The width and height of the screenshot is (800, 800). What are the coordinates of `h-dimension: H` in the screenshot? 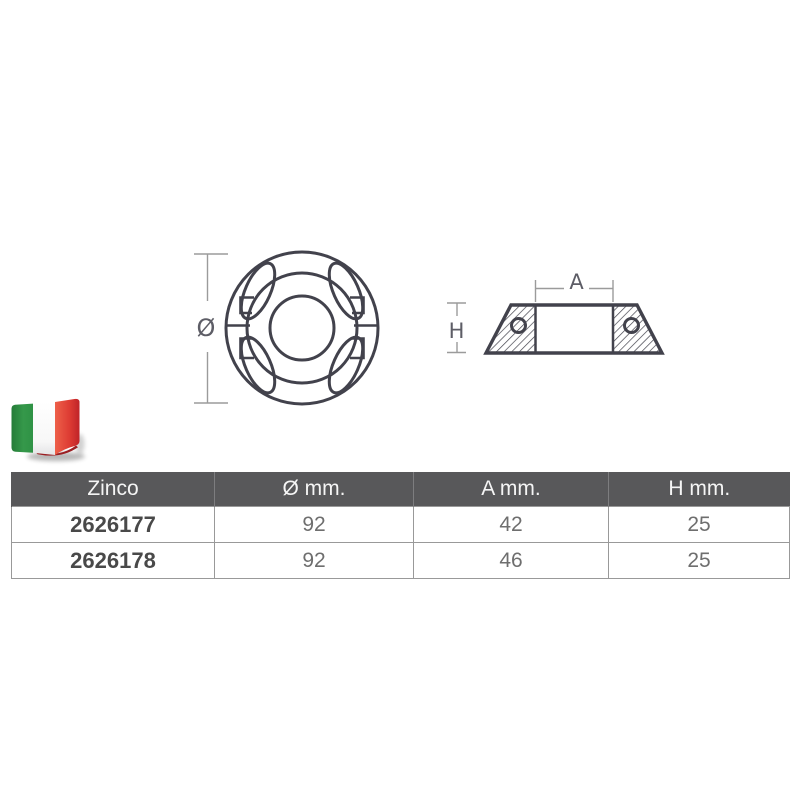 It's located at (456, 328).